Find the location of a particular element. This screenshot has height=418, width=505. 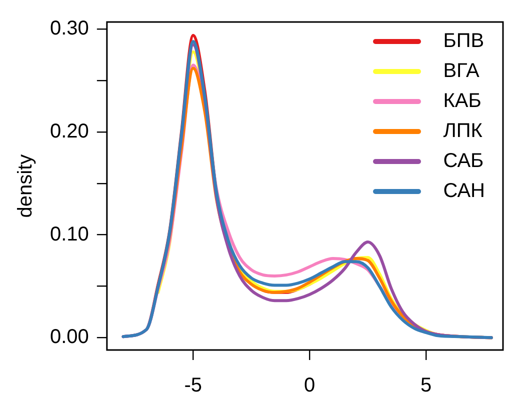

y-tick-label: 0.10 is located at coordinates (69, 234).